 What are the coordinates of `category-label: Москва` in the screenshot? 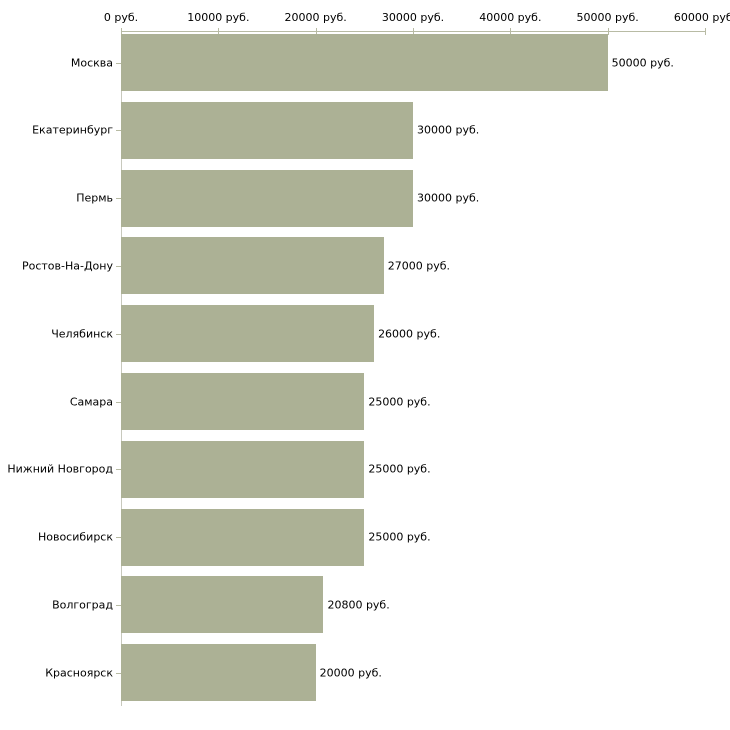 It's located at (91, 62).